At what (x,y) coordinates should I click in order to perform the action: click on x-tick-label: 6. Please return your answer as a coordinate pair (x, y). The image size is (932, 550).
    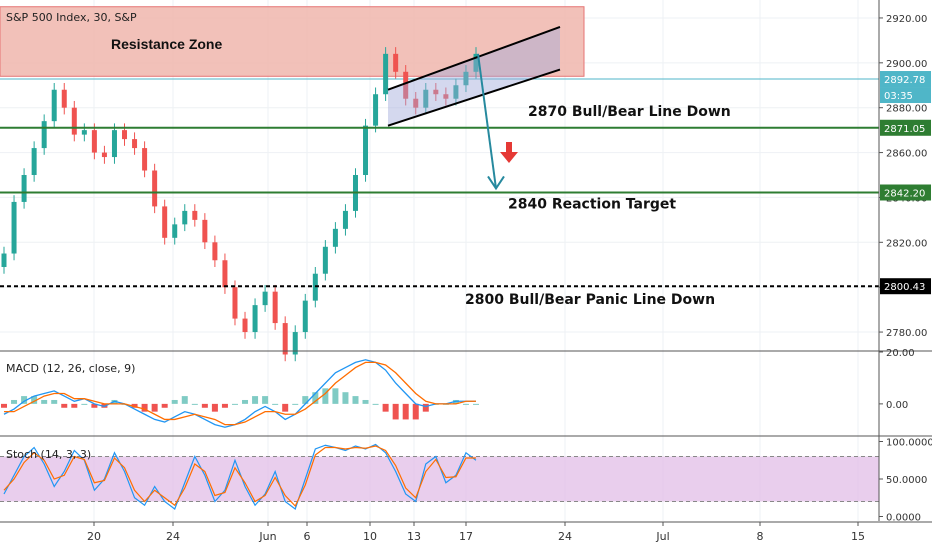
    Looking at the image, I should click on (307, 536).